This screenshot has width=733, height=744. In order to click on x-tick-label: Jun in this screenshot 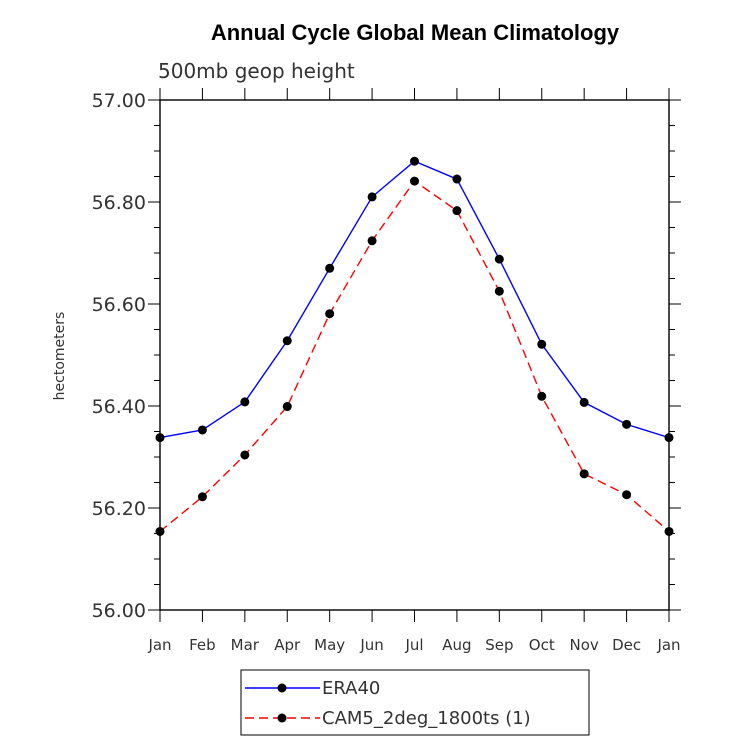, I will do `click(371, 645)`.